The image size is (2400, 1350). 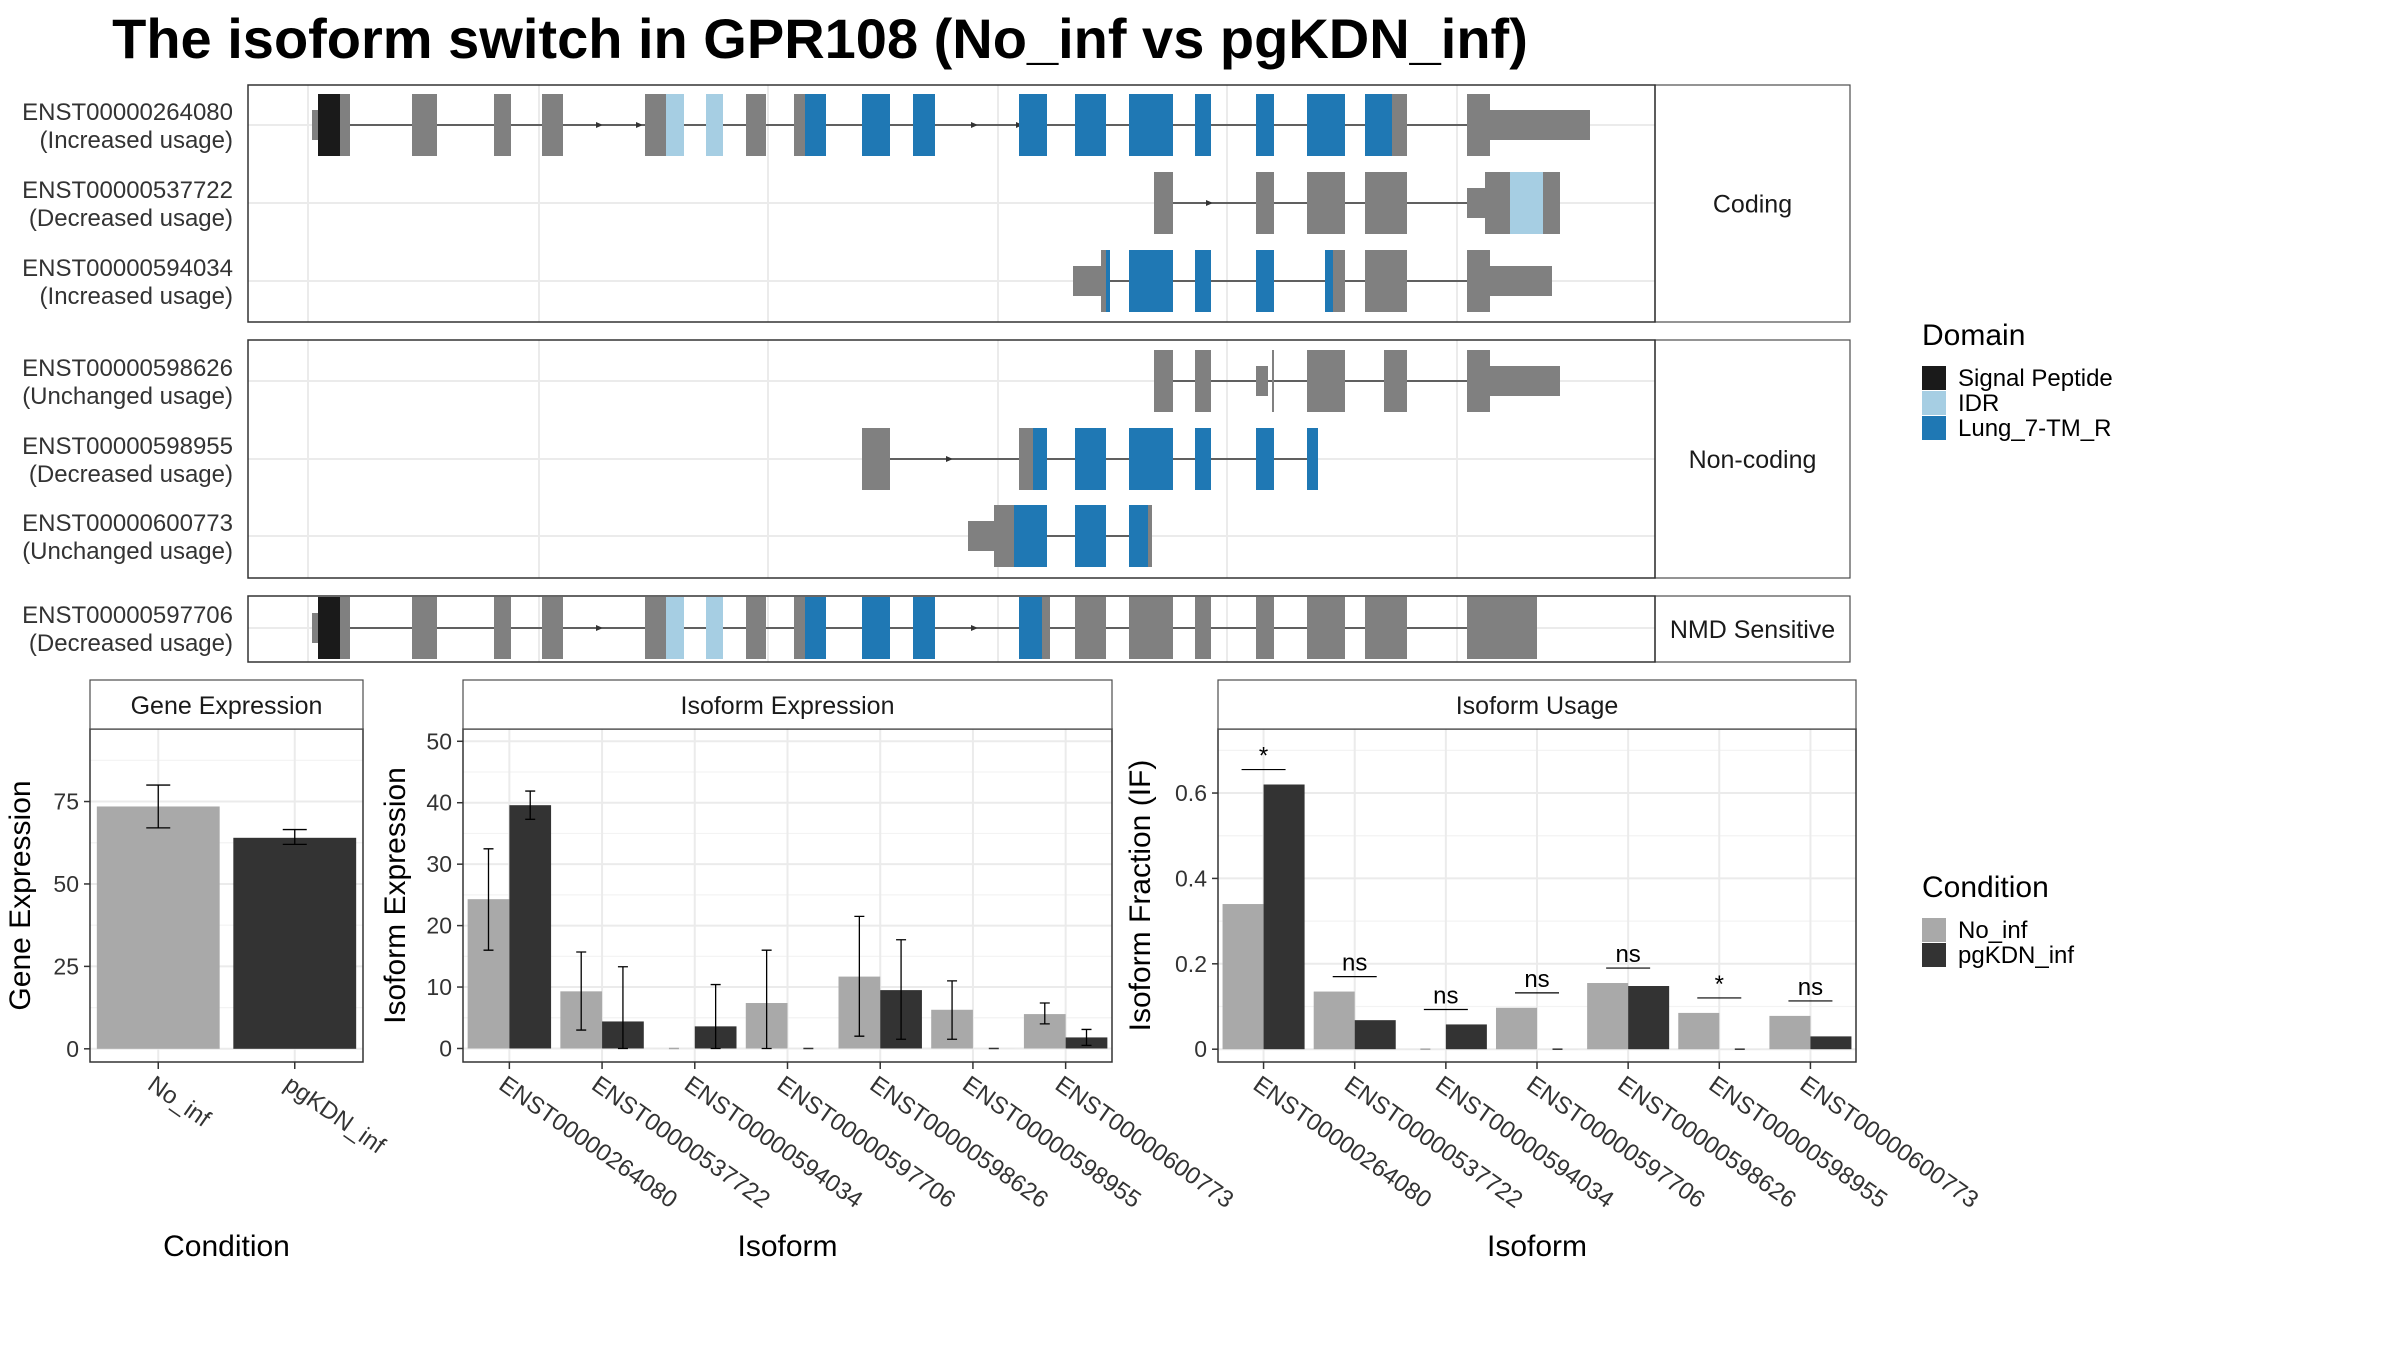 What do you see at coordinates (445, 1048) in the screenshot?
I see `y-tick-label: 0` at bounding box center [445, 1048].